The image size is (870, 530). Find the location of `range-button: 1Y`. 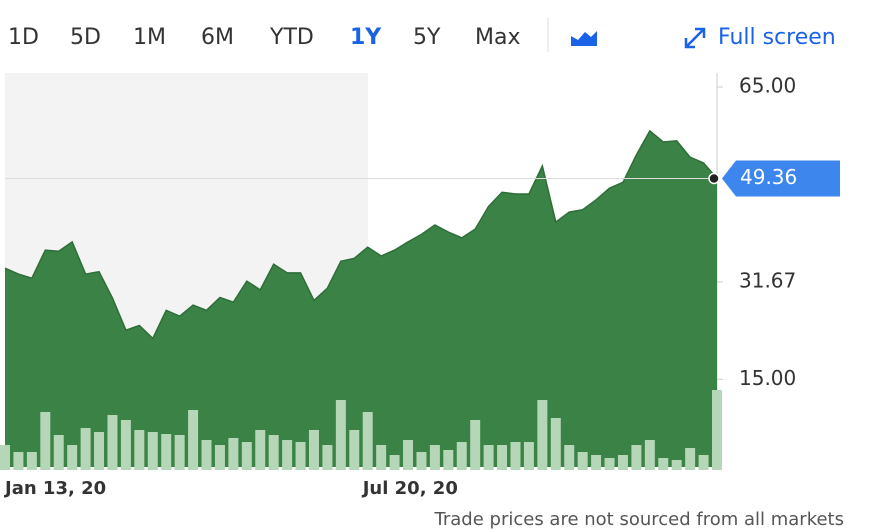

range-button: 1Y is located at coordinates (366, 37).